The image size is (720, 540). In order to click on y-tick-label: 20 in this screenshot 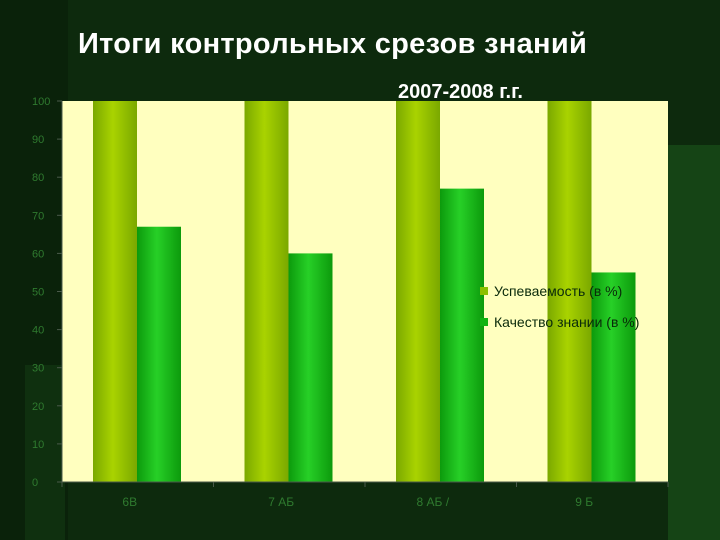, I will do `click(38, 407)`.